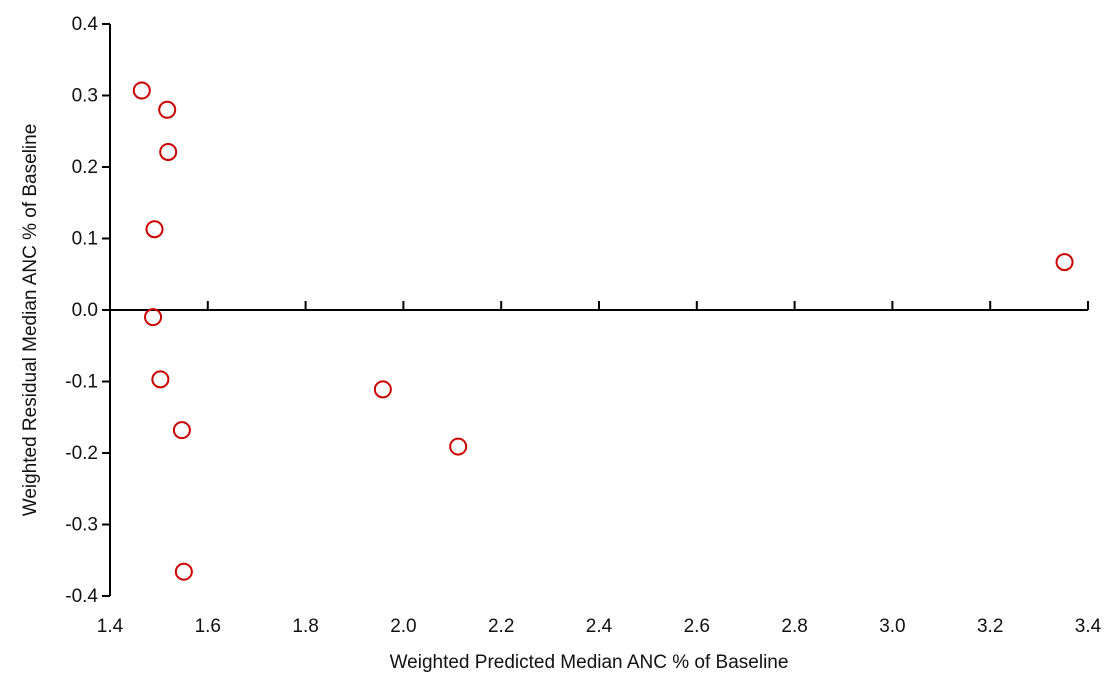 The width and height of the screenshot is (1110, 677). Describe the element at coordinates (599, 626) in the screenshot. I see `x-tick-label: 2.4` at that location.